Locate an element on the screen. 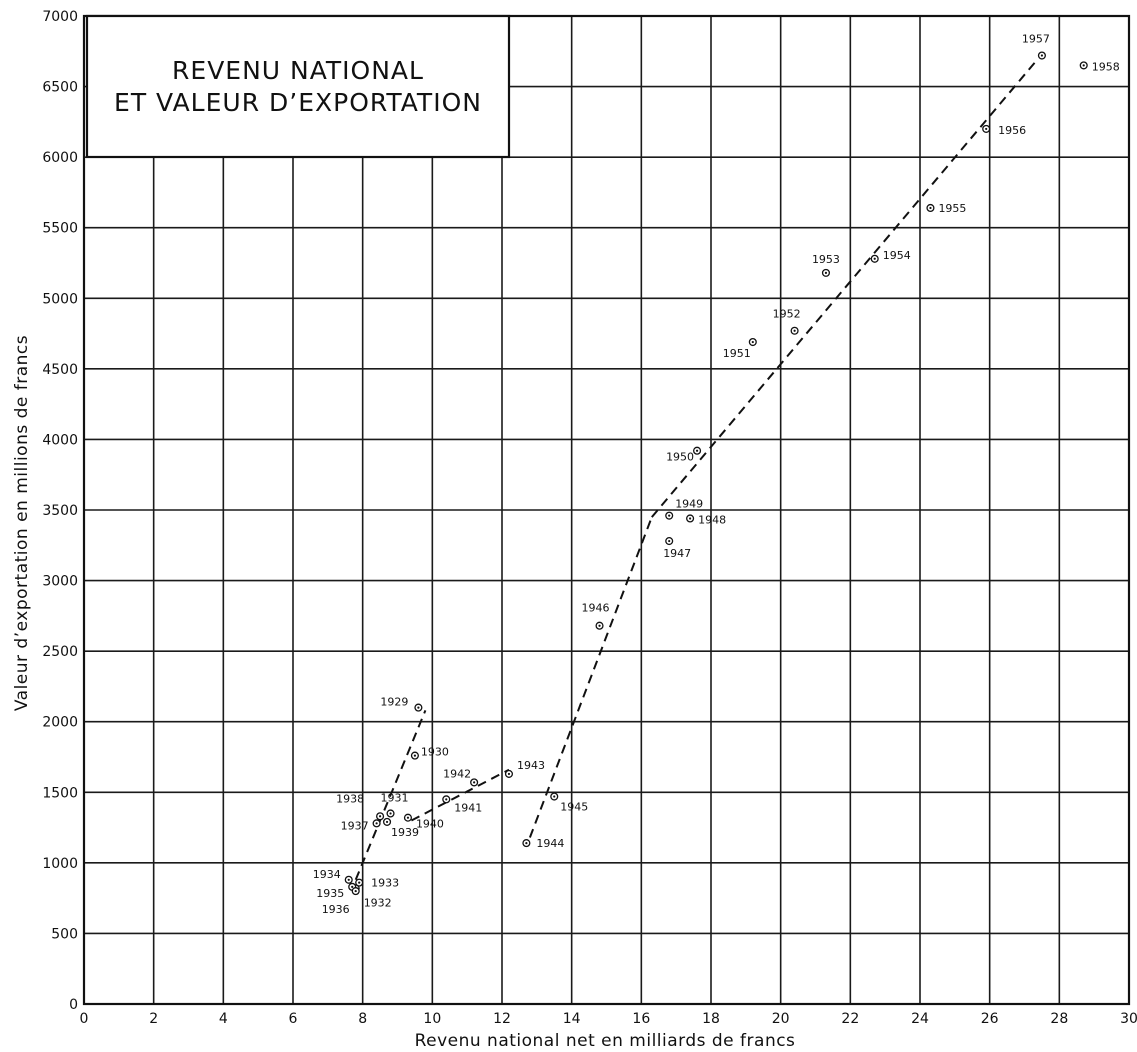 This screenshot has height=1052, width=1137. y-tick-label: 2000 is located at coordinates (60, 723).